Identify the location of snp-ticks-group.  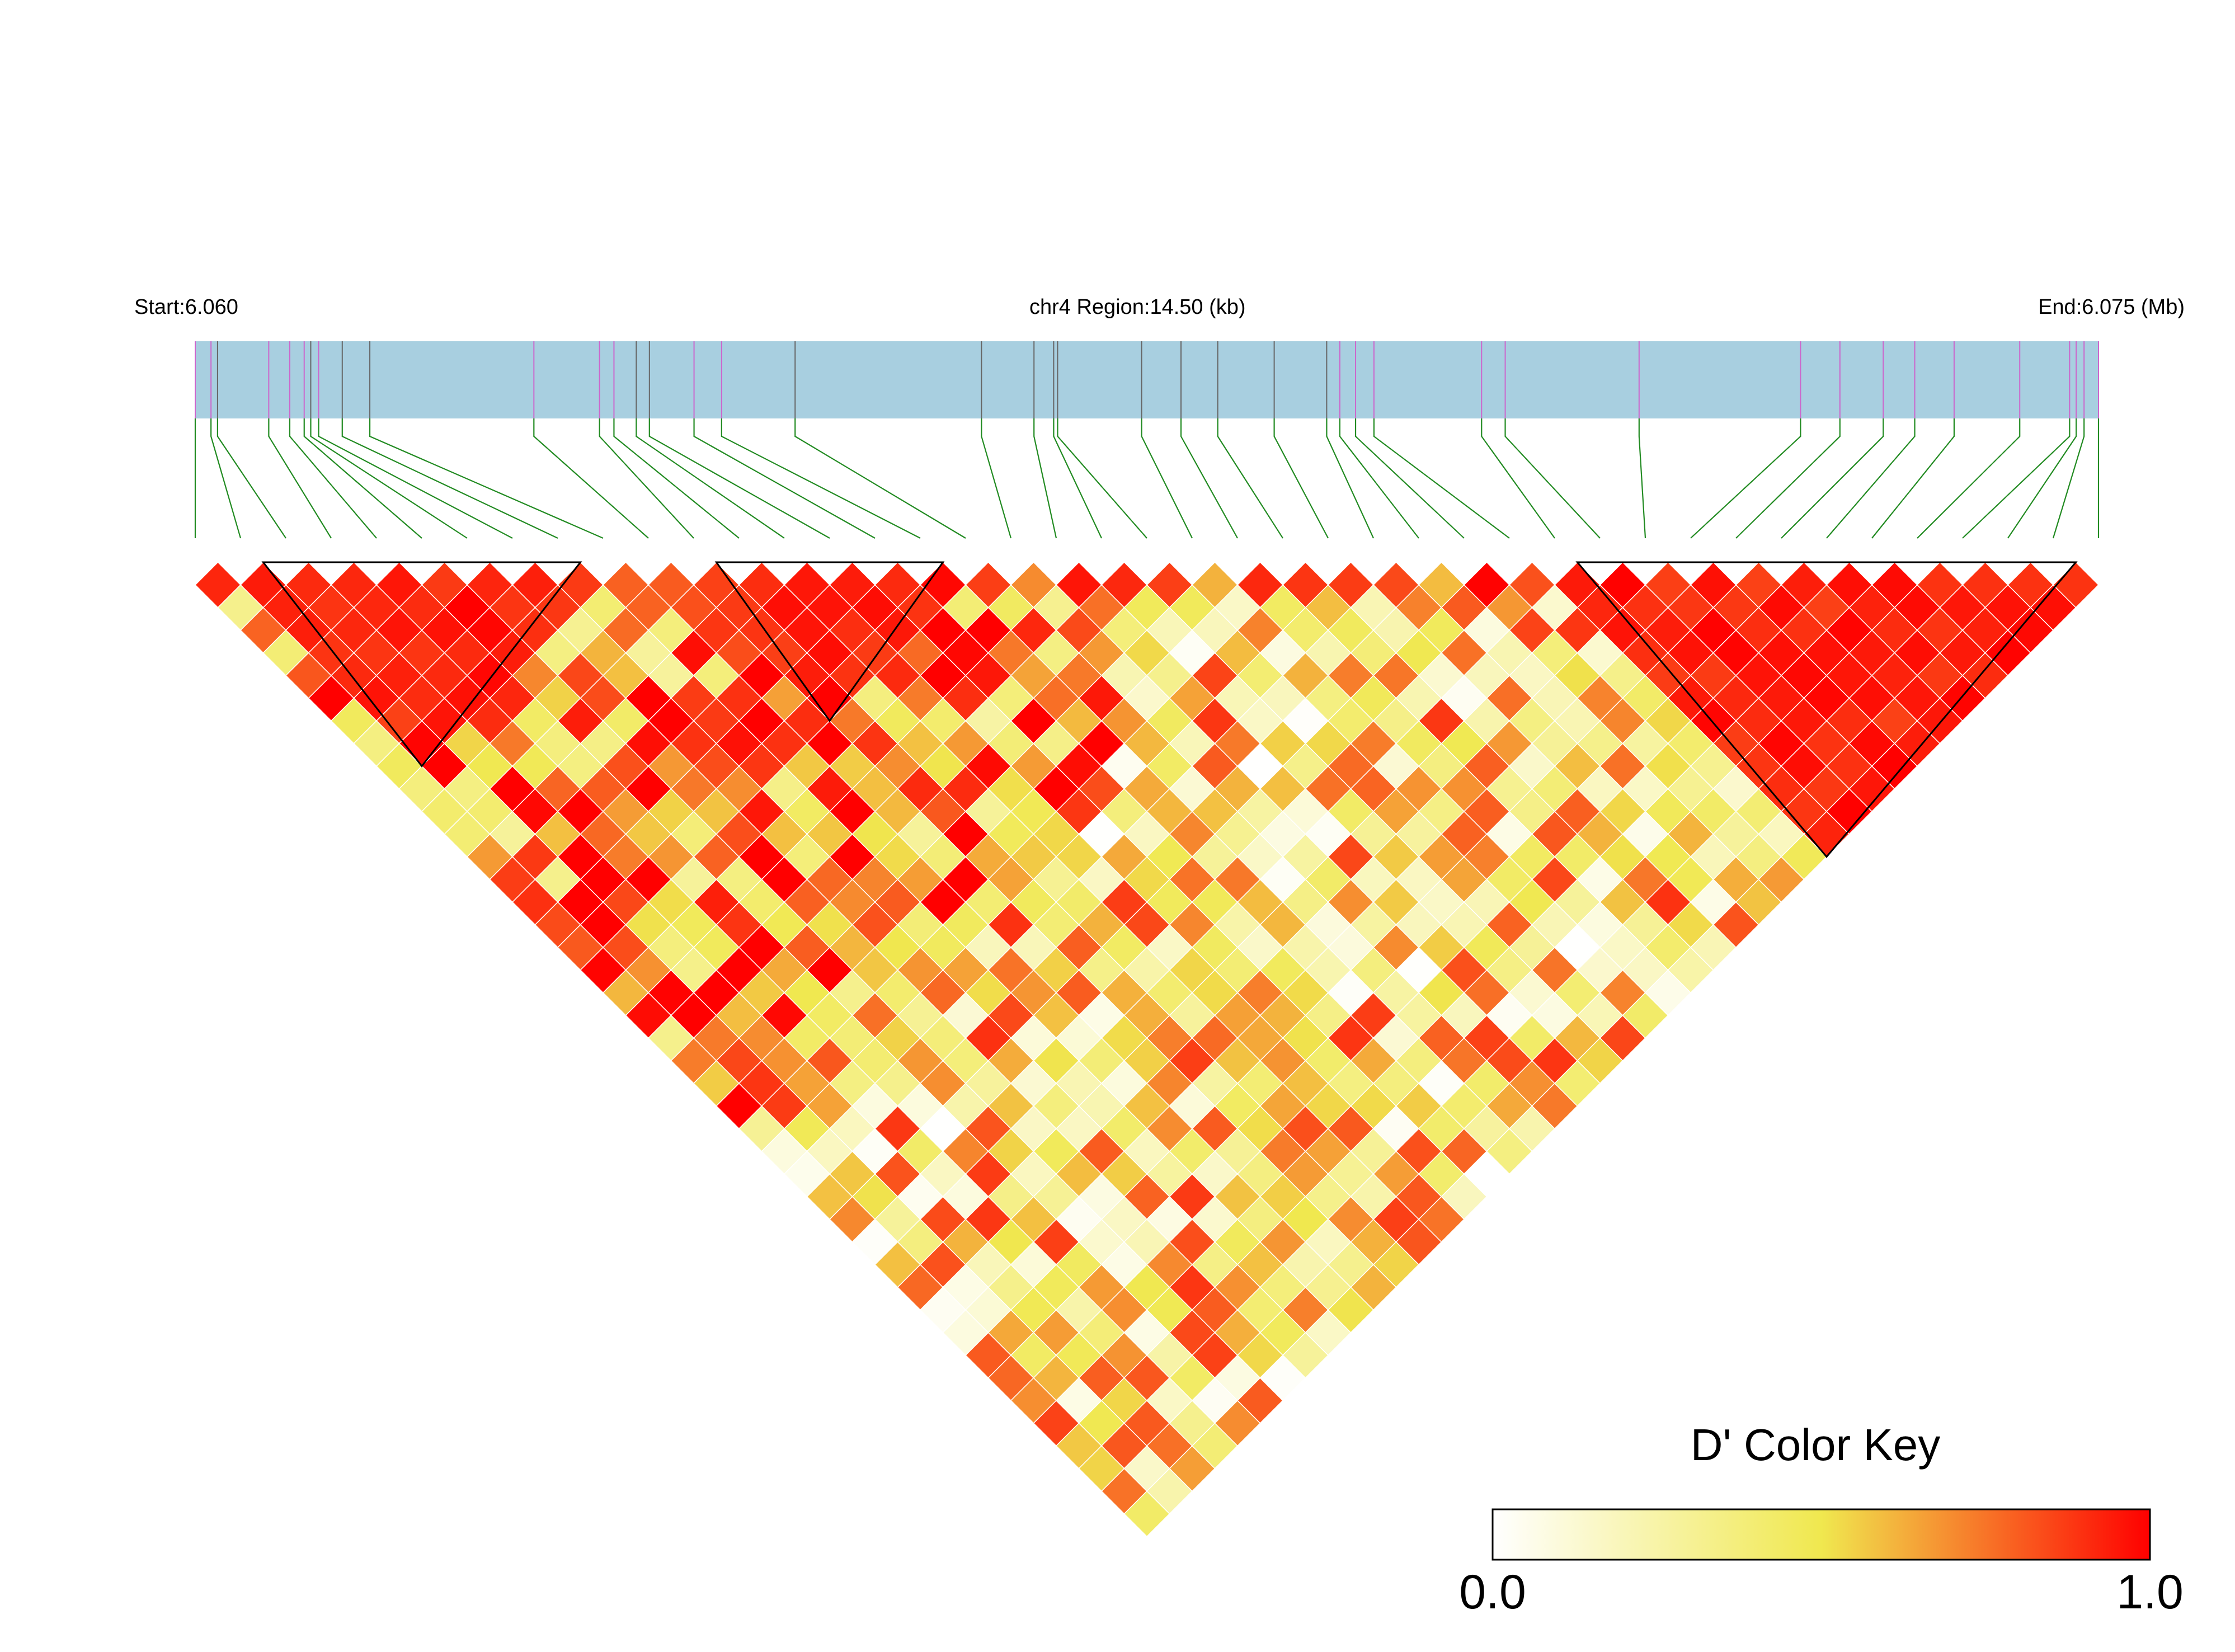
(1147, 379).